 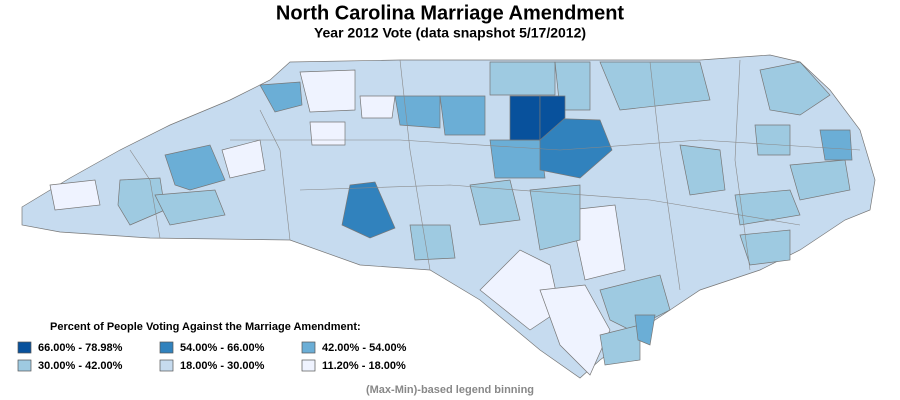 What do you see at coordinates (450, 390) in the screenshot?
I see `footnote: (Max-Min)-based legend binning` at bounding box center [450, 390].